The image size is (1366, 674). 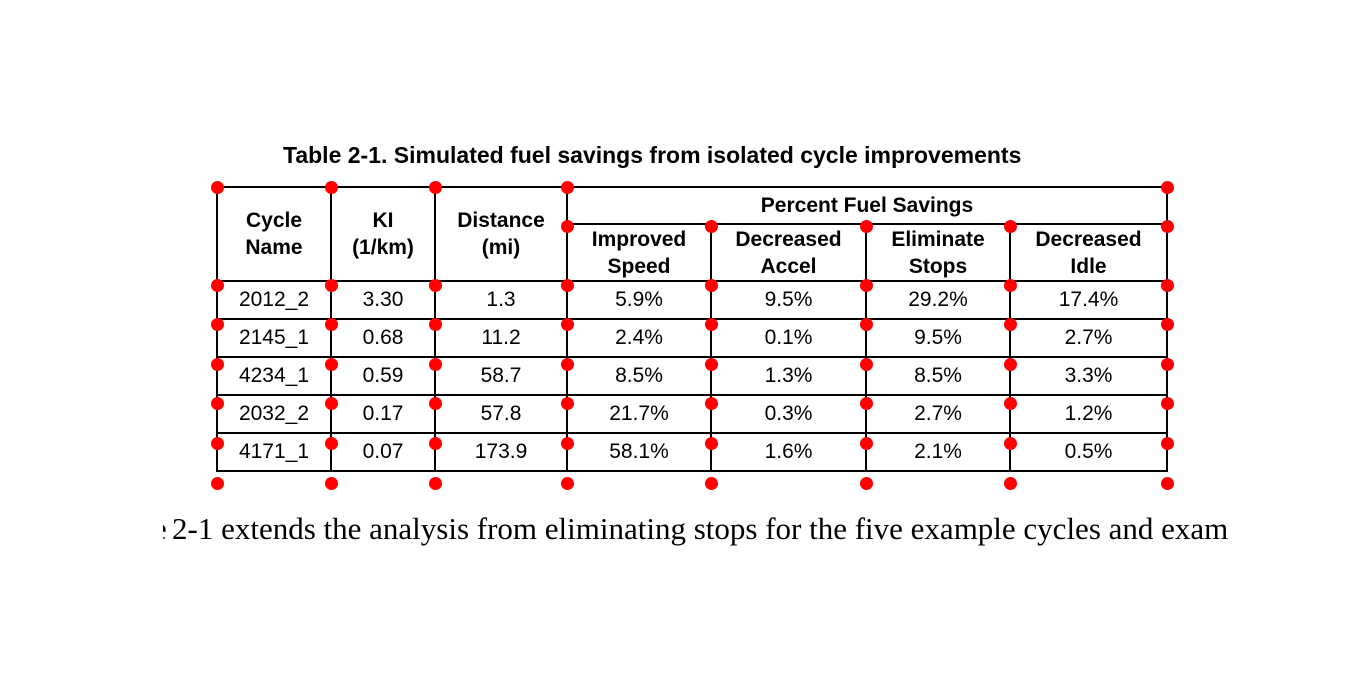 What do you see at coordinates (639, 252) in the screenshot?
I see `col-header-improved-speed: Improved Speed` at bounding box center [639, 252].